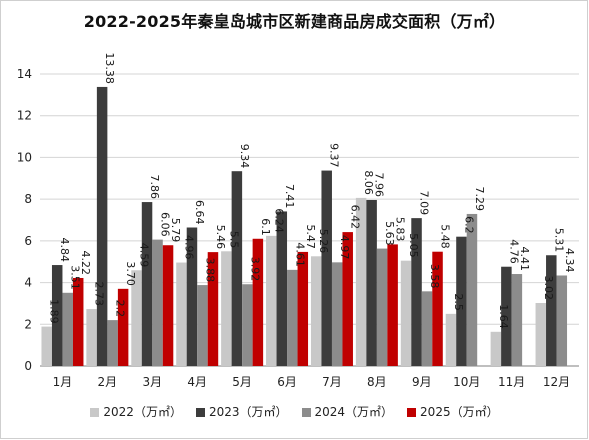 The width and height of the screenshot is (589, 440). What do you see at coordinates (24, 74) in the screenshot?
I see `y-tick-label: 14` at bounding box center [24, 74].